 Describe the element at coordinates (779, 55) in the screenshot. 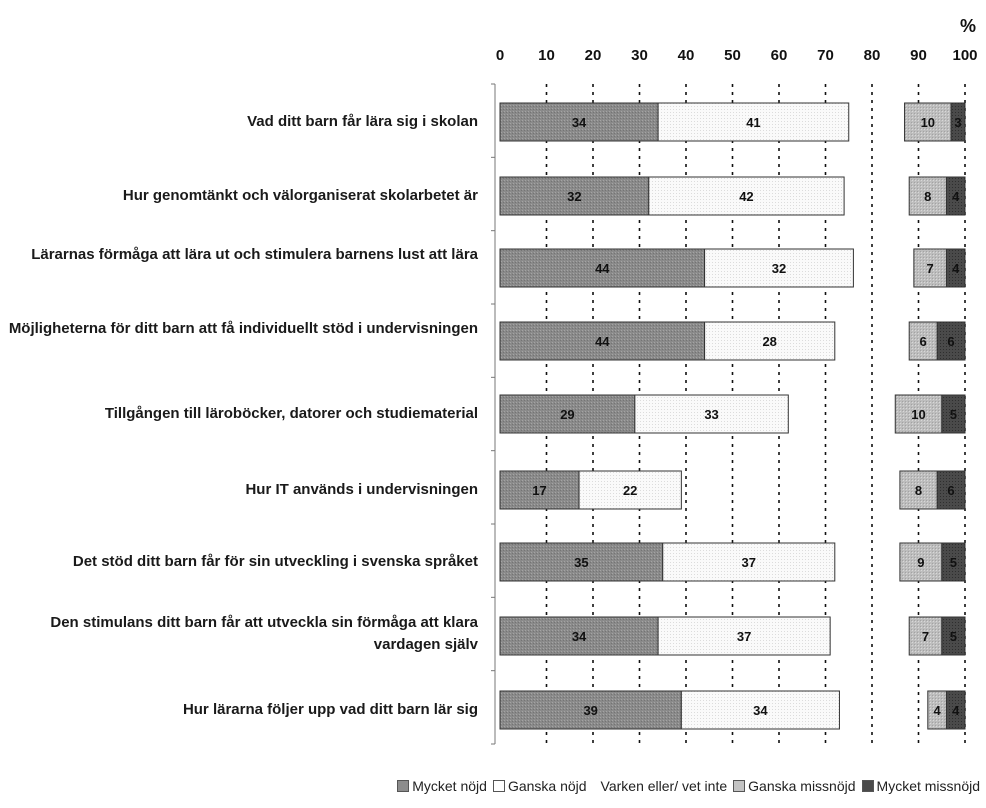

I see `x-tick-label: 60` at that location.